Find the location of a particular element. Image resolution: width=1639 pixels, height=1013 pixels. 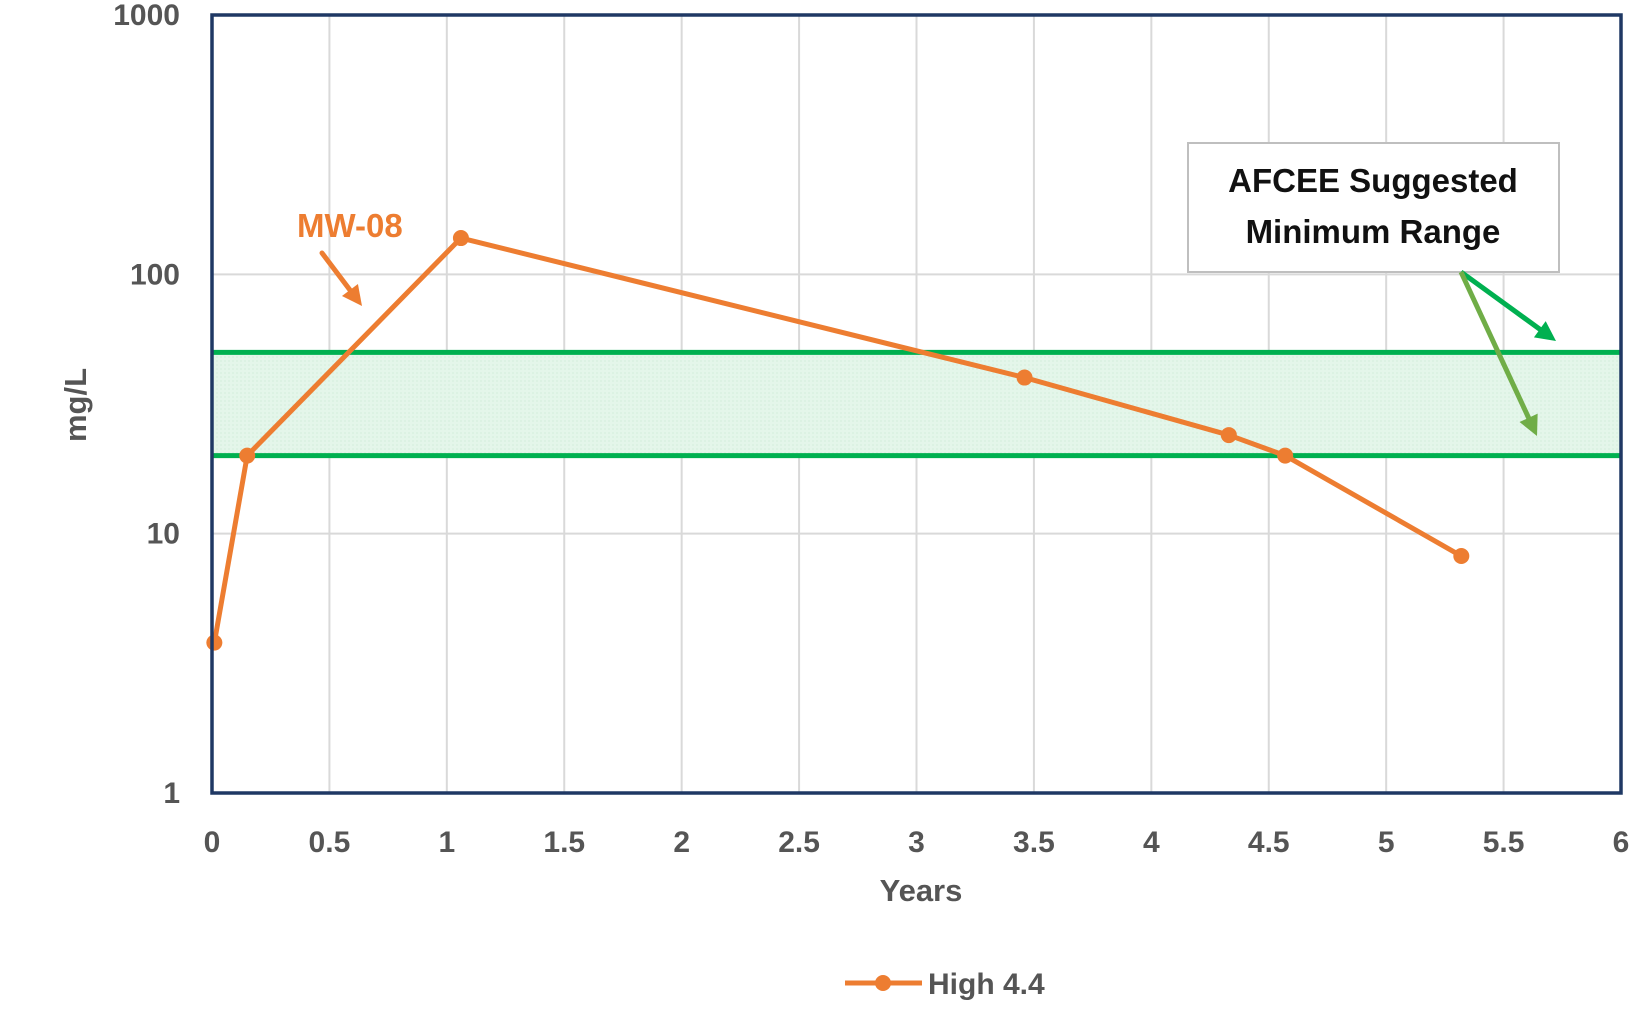

y-tick-label: 1 is located at coordinates (171, 793).